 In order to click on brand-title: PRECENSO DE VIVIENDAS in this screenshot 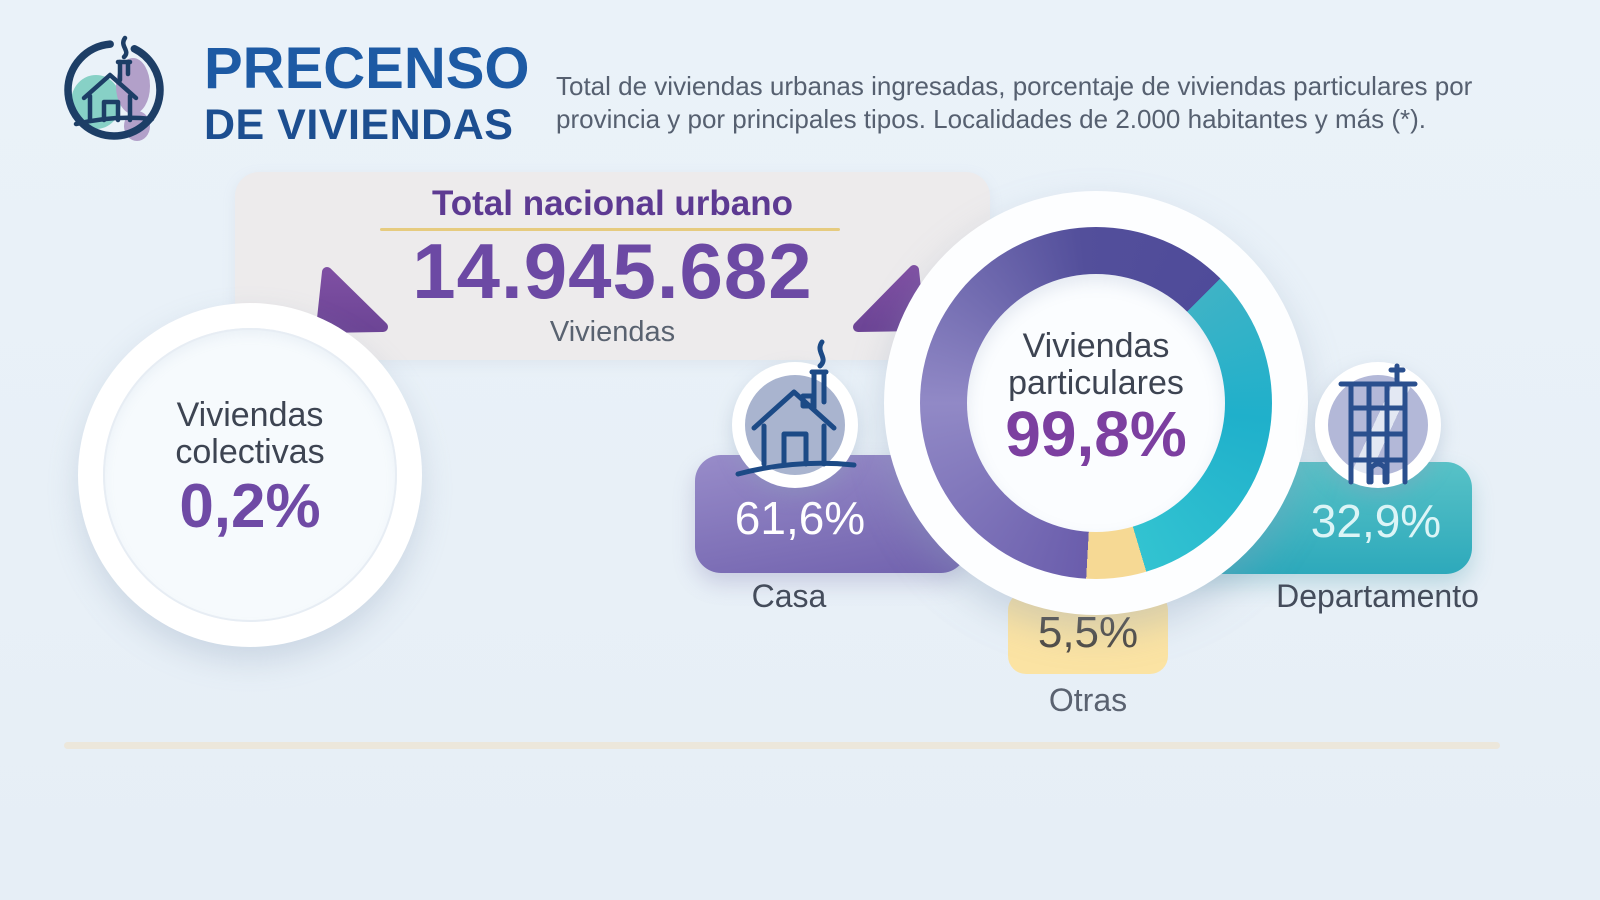, I will do `click(367, 93)`.